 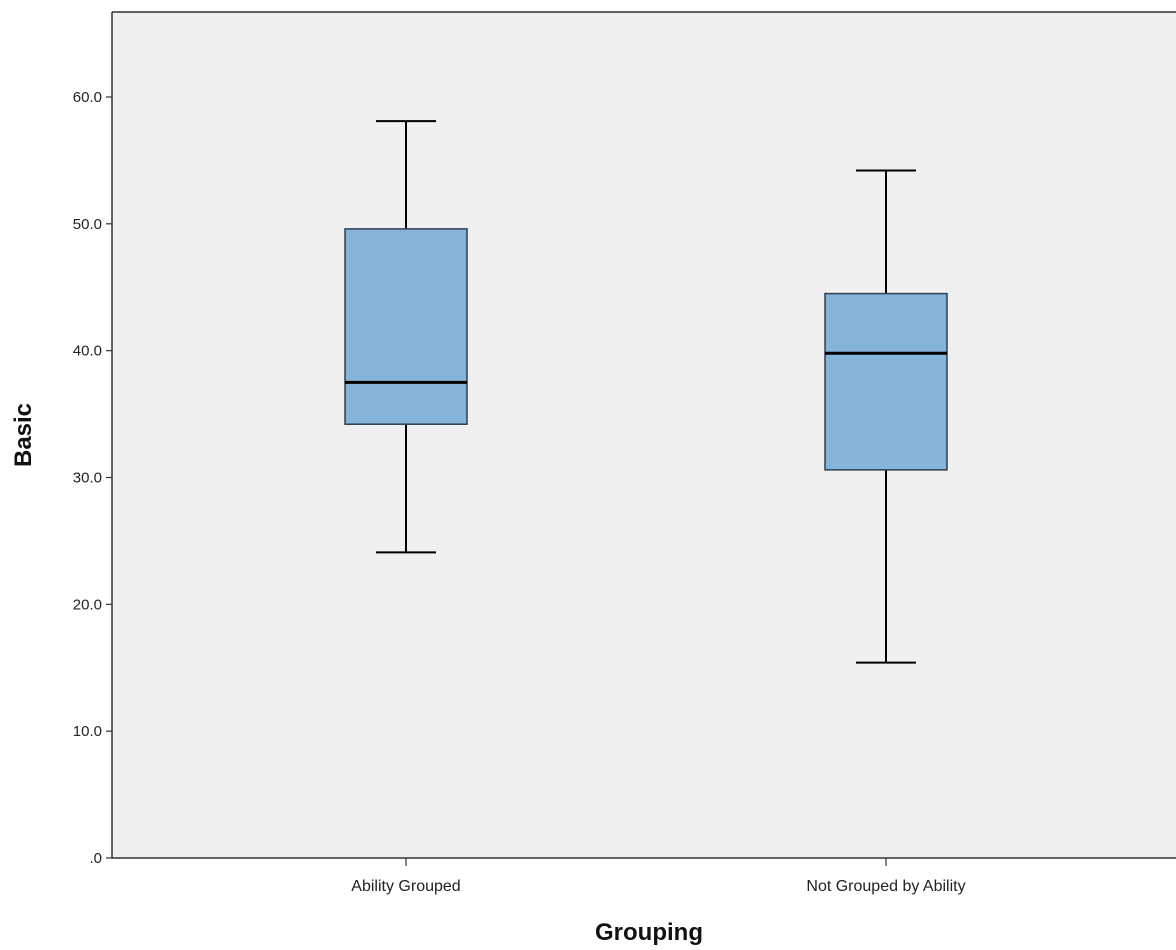 I want to click on y-axis-title: Basic, so click(x=23, y=435).